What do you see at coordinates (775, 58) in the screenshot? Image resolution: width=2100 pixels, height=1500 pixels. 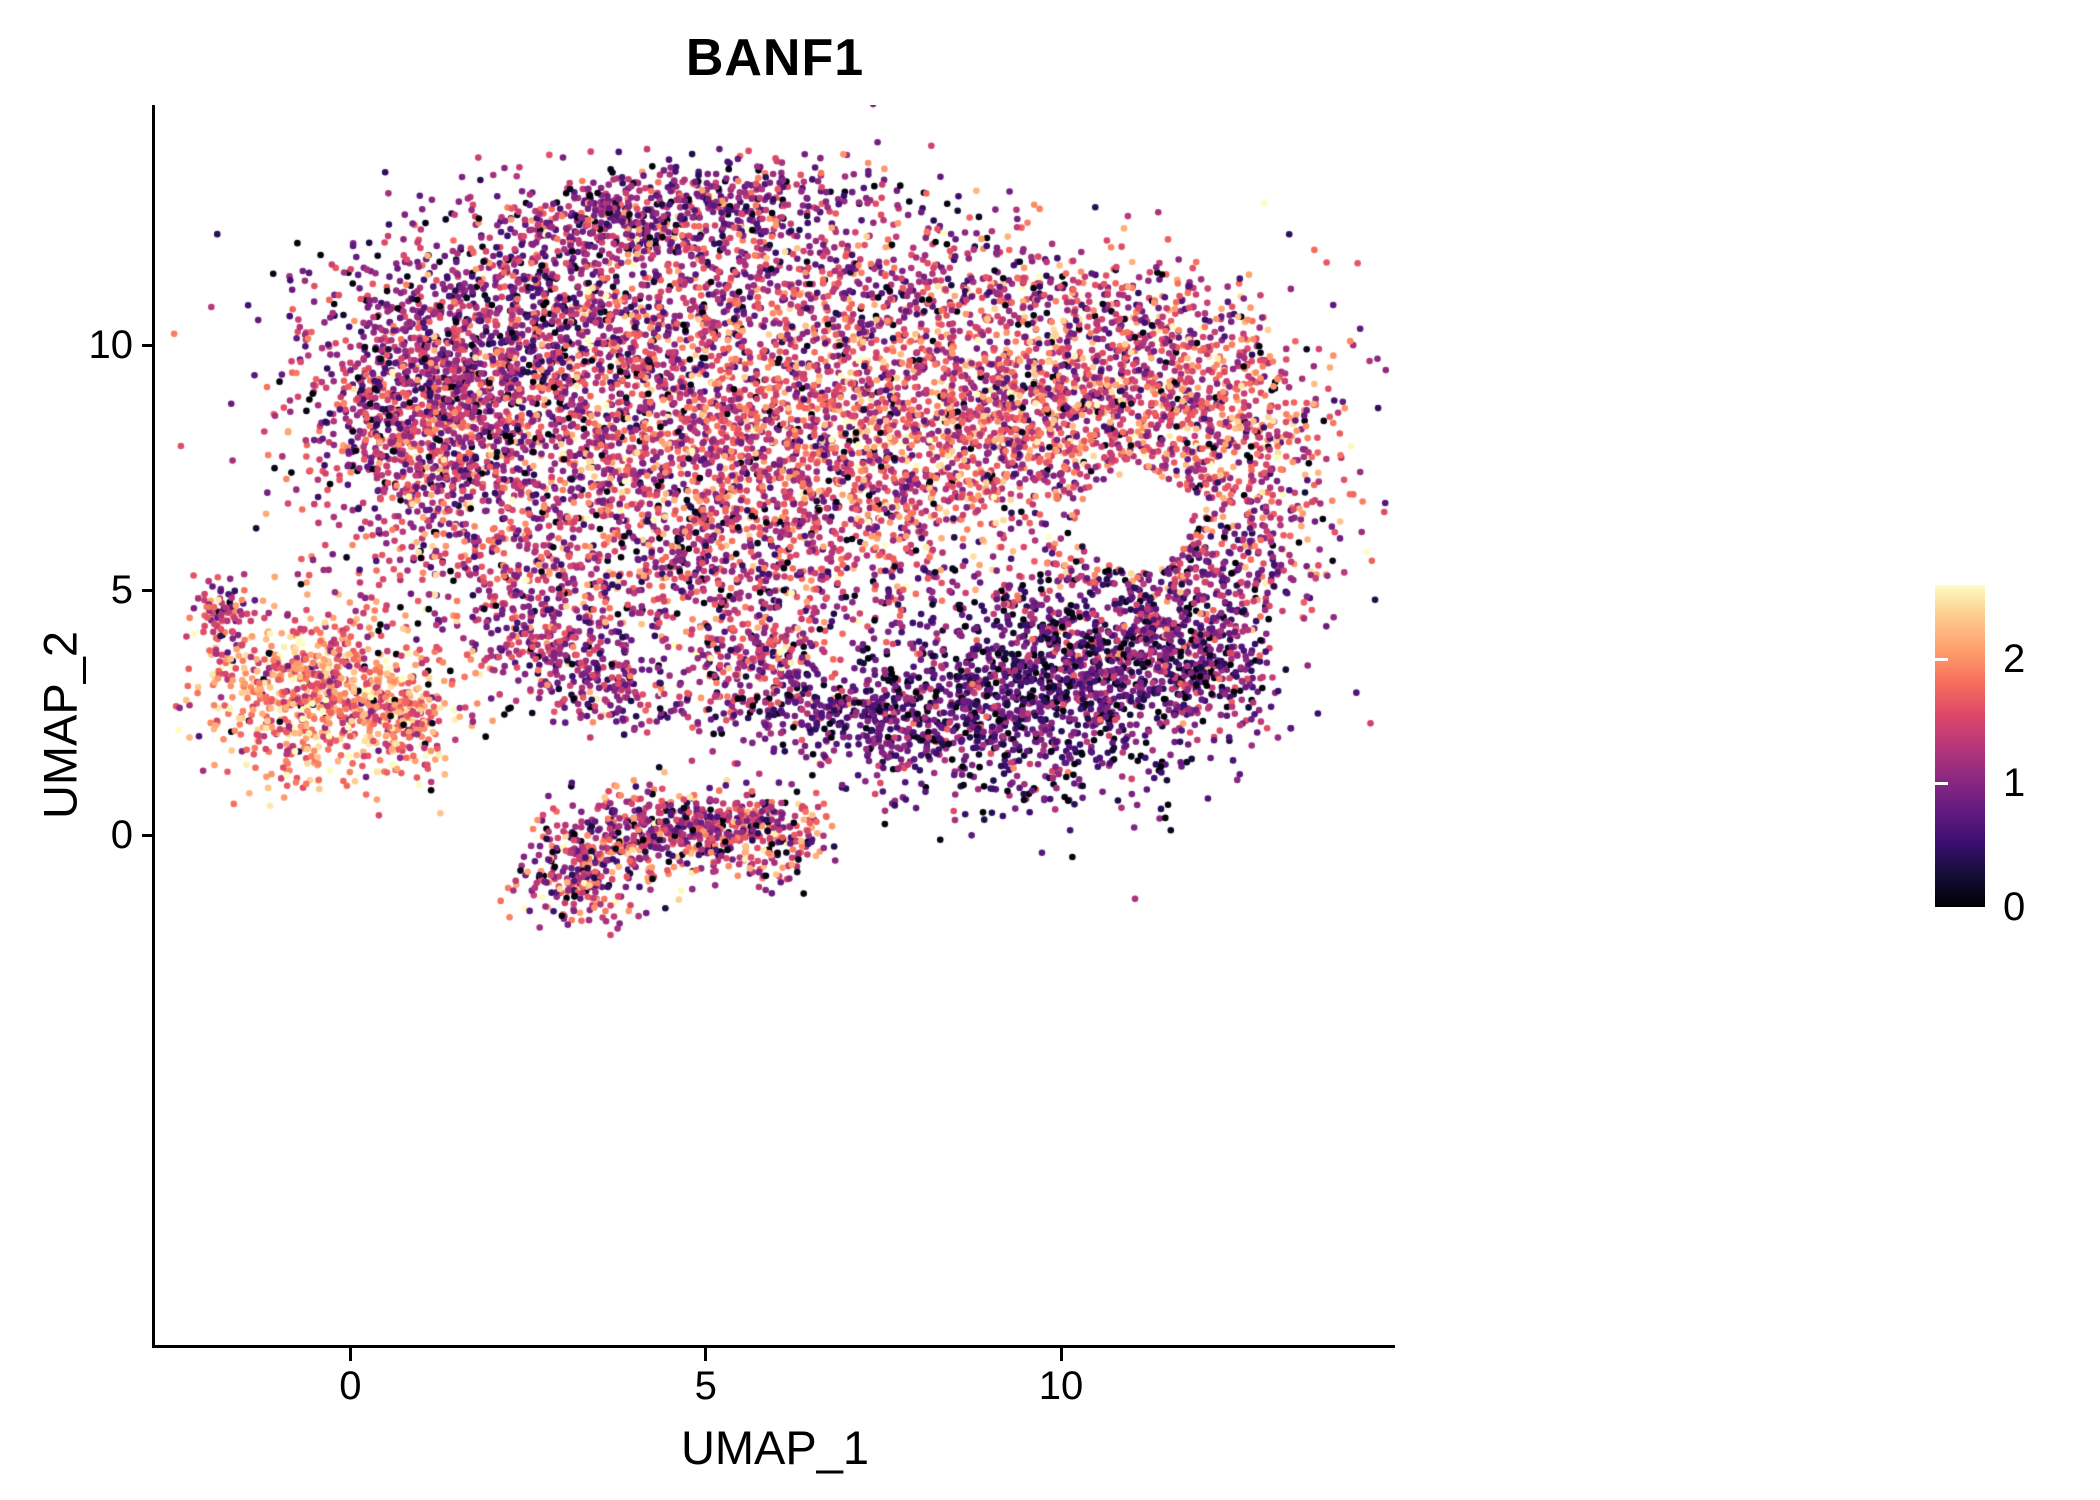 I see `plot-title: BANF1` at bounding box center [775, 58].